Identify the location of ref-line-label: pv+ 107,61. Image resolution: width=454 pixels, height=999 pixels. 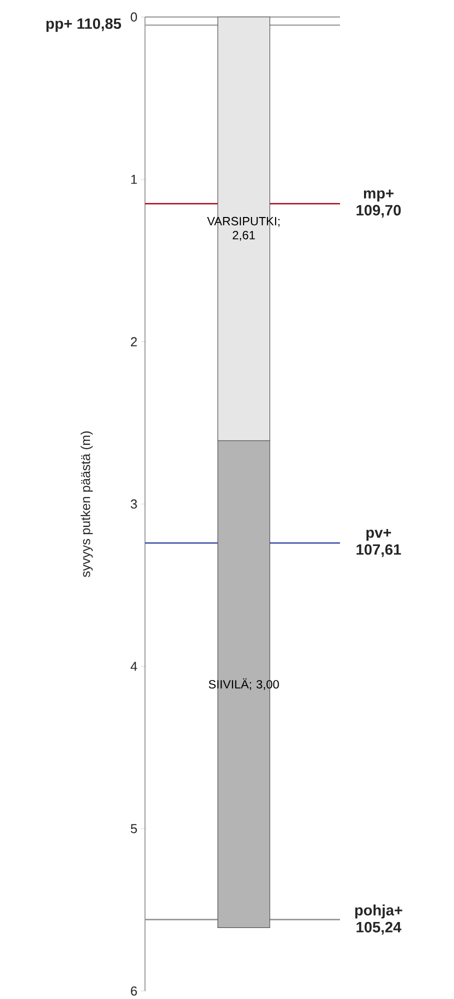
(378, 542).